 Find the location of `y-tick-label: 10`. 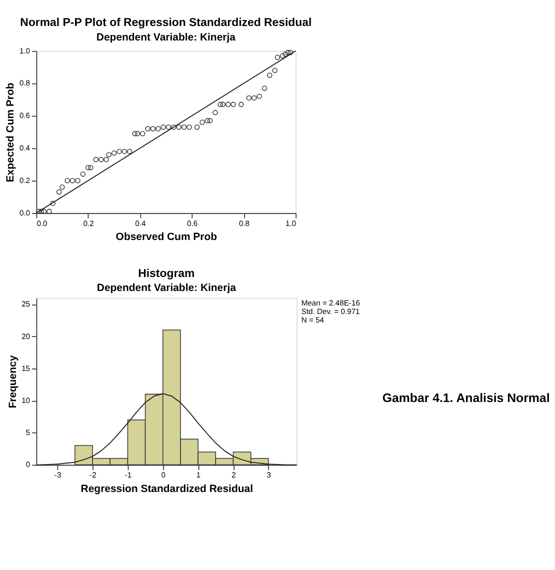

y-tick-label: 10 is located at coordinates (26, 400).